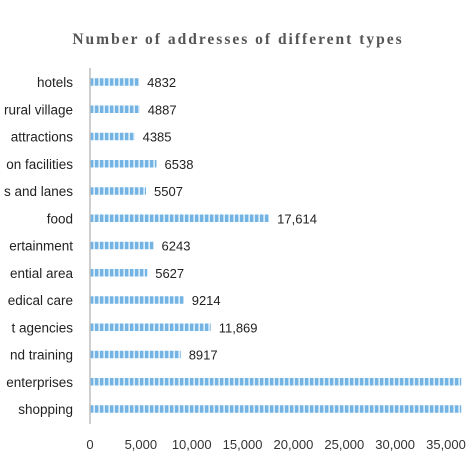 The width and height of the screenshot is (474, 474). Describe the element at coordinates (243, 444) in the screenshot. I see `x-tick-label-3: 15,000` at that location.